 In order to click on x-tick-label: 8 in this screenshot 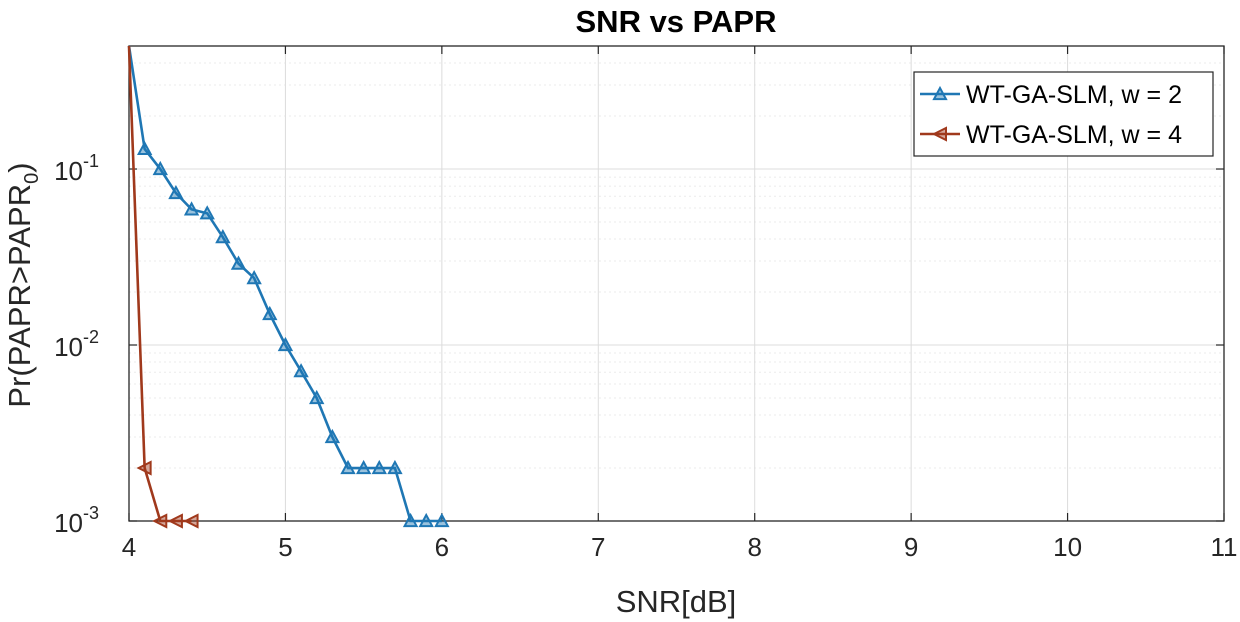, I will do `click(754, 547)`.